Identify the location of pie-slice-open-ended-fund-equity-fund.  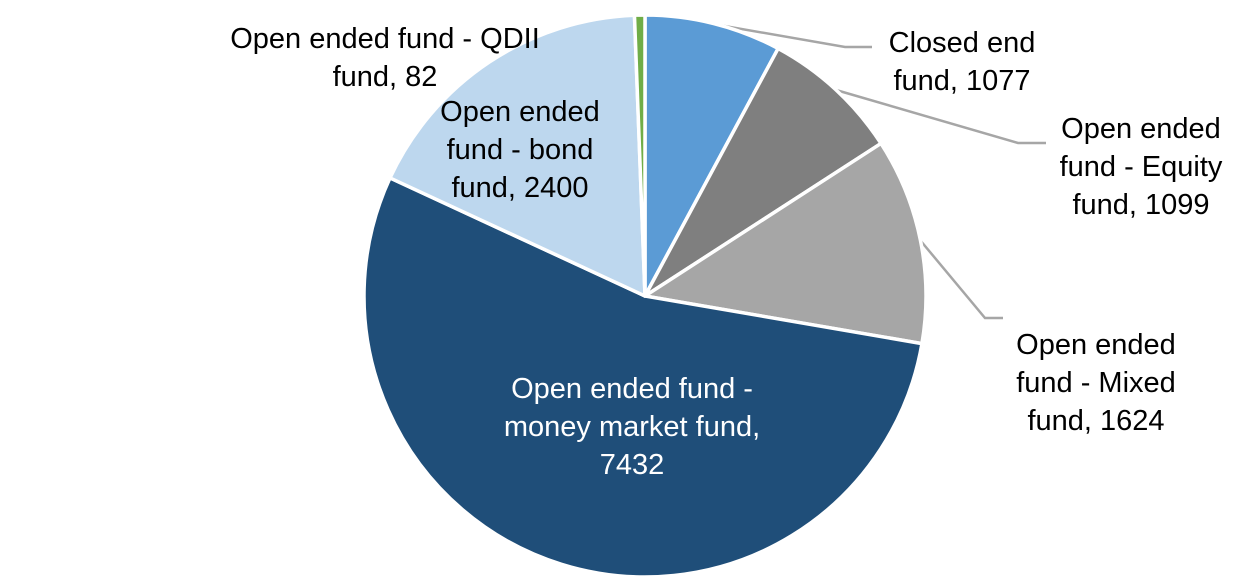
(763, 172).